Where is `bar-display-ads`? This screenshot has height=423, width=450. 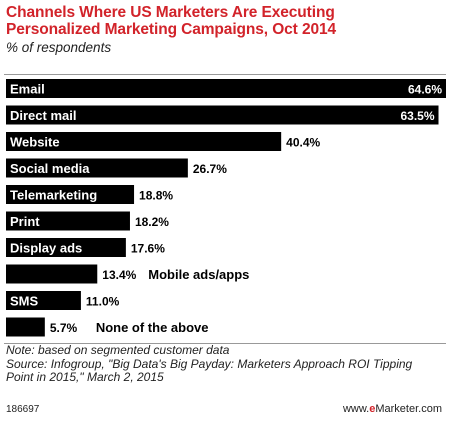 bar-display-ads is located at coordinates (66, 247).